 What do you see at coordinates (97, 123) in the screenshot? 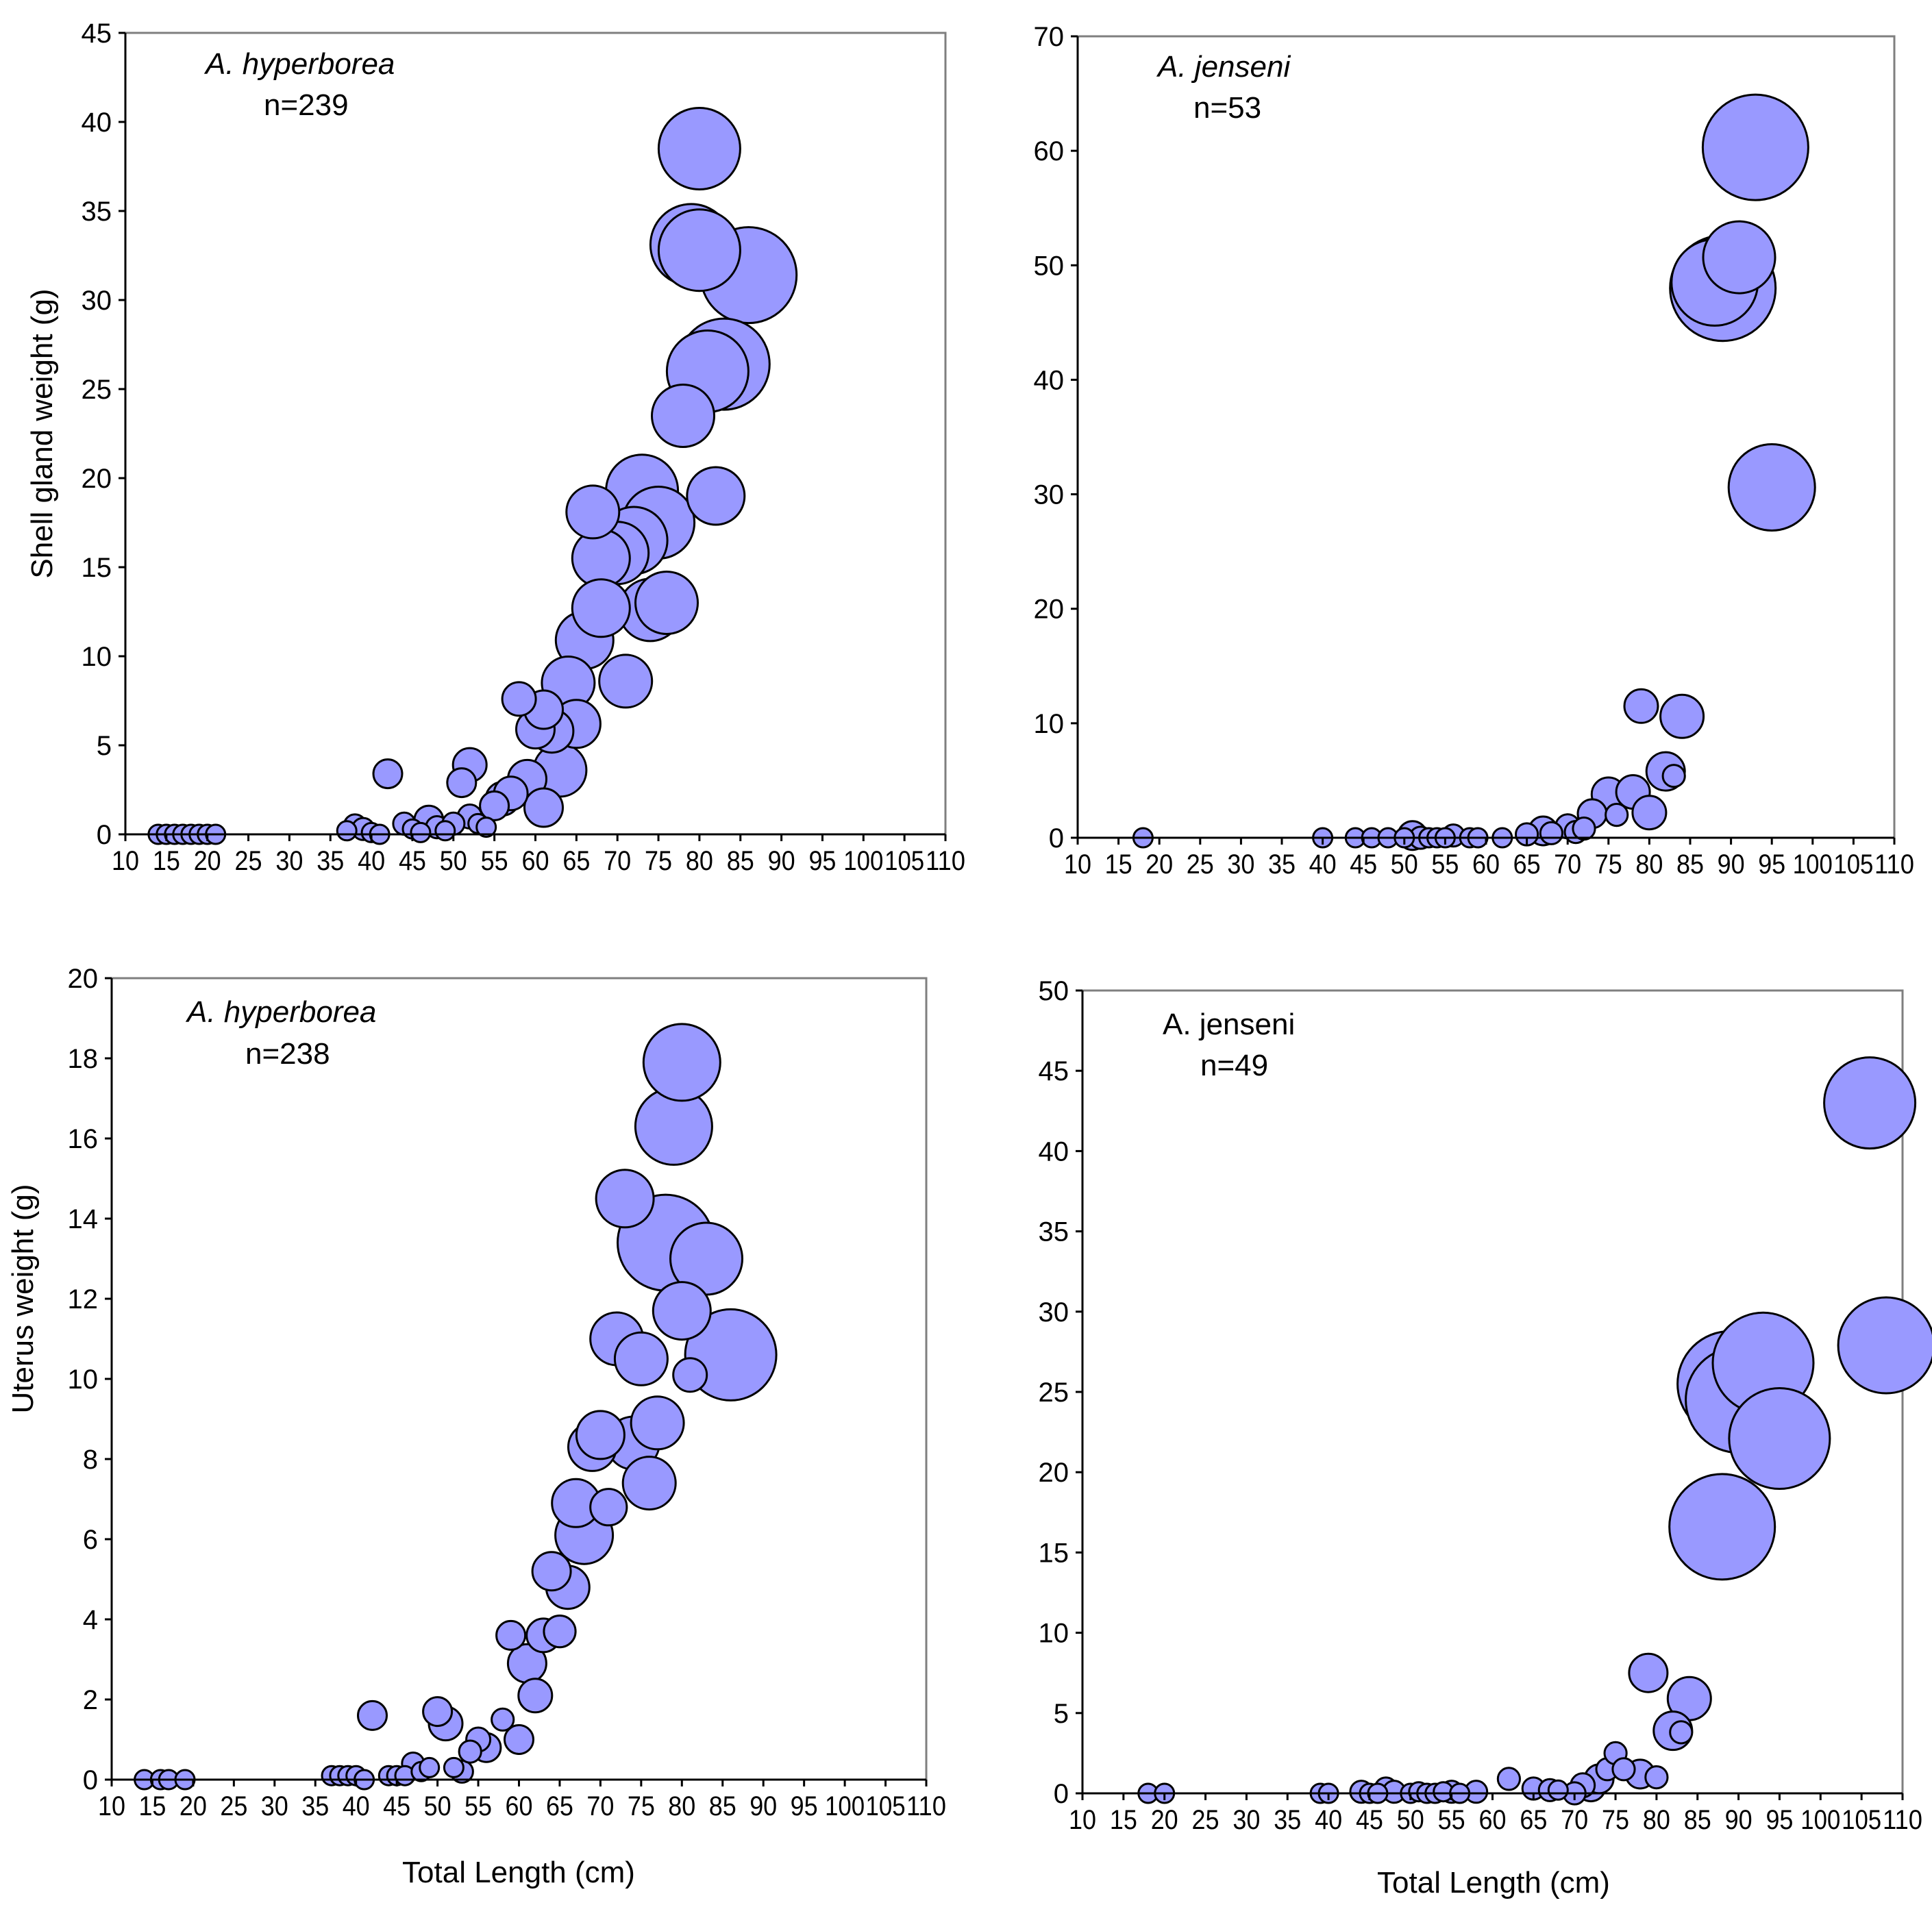
I see `y-tick-label: 40` at bounding box center [97, 123].